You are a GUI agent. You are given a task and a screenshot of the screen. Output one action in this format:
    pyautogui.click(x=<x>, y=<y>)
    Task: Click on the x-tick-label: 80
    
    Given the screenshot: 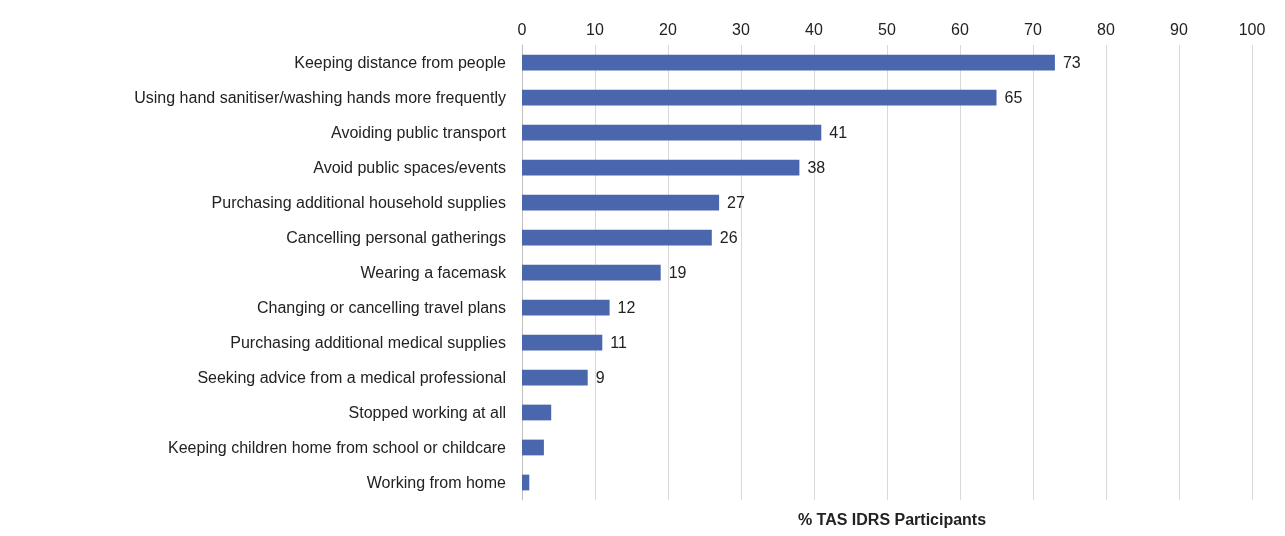 What is the action you would take?
    pyautogui.click(x=1106, y=29)
    